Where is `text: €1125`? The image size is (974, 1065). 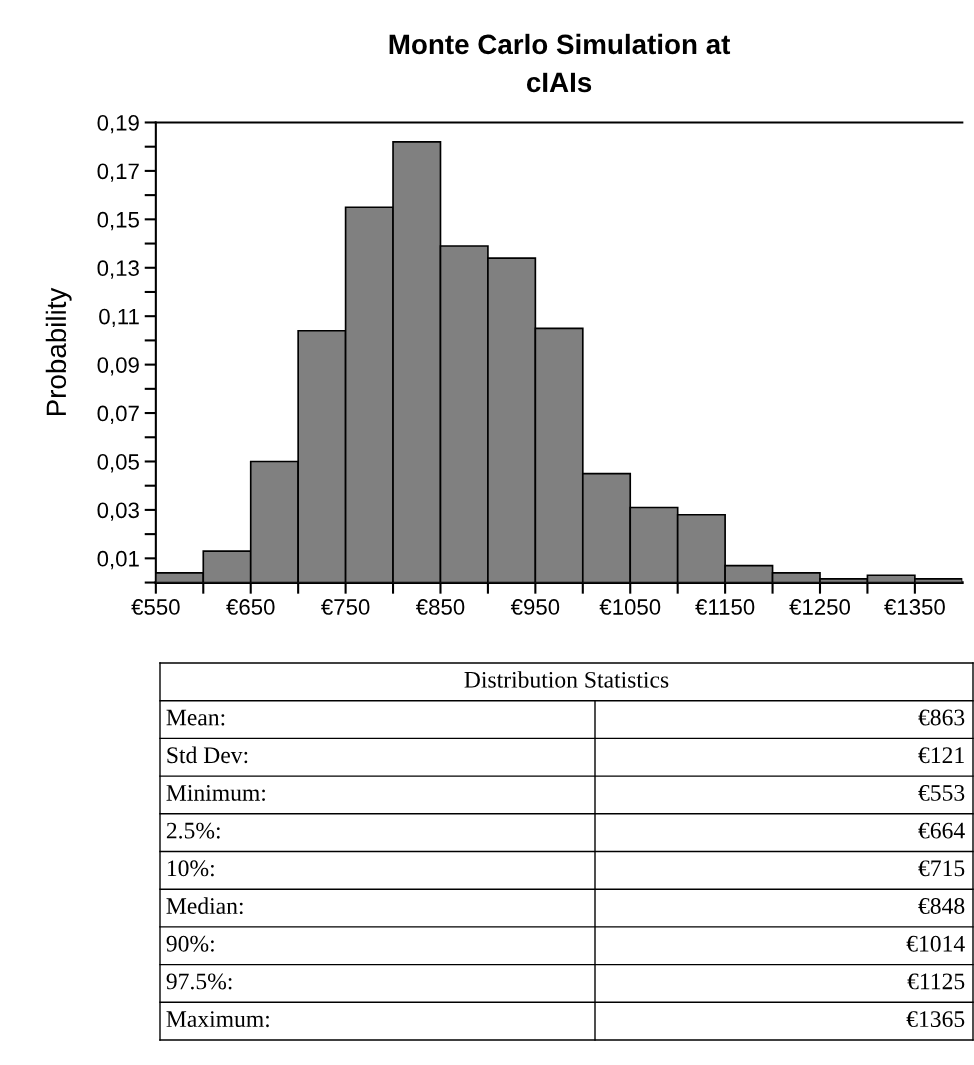 text: €1125 is located at coordinates (936, 981).